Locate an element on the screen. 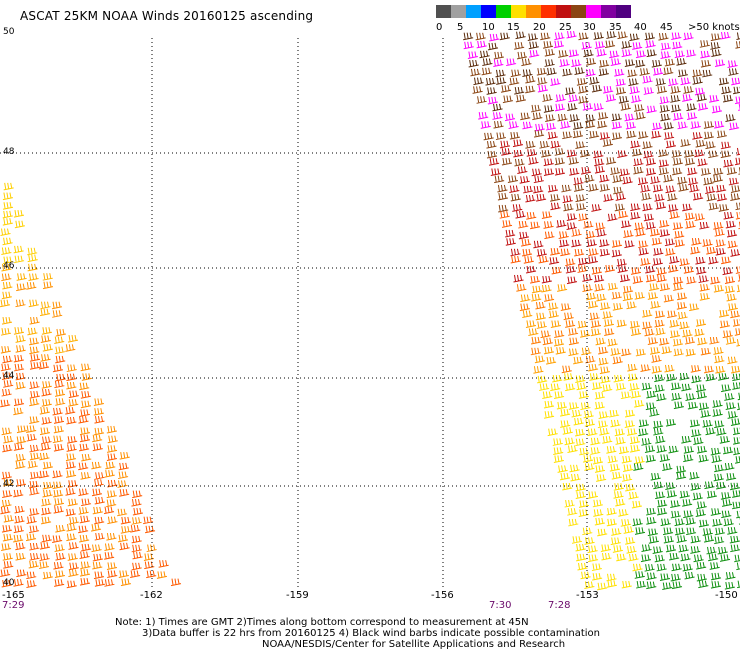 The image size is (740, 650). legend-swatch is located at coordinates (503, 11).